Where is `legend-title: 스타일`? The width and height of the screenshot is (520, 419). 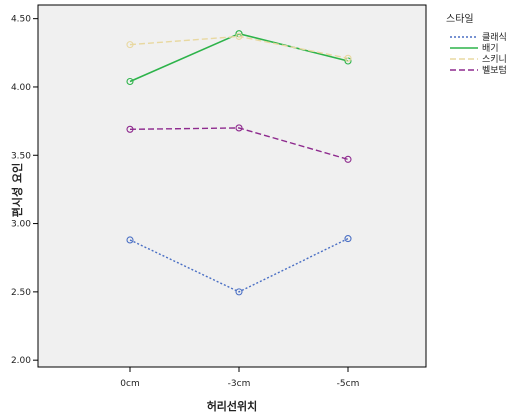
legend-title: 스타일 is located at coordinates (460, 19).